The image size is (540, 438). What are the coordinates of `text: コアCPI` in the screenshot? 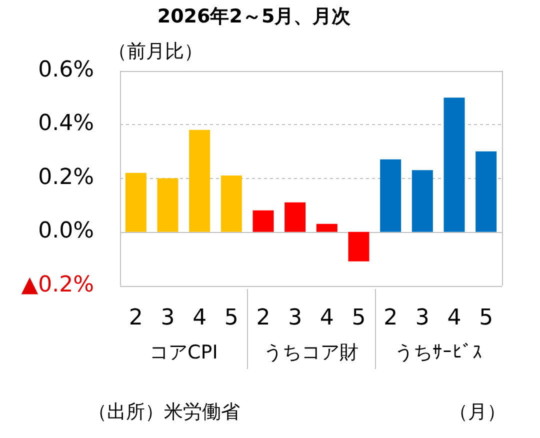 It's located at (184, 353).